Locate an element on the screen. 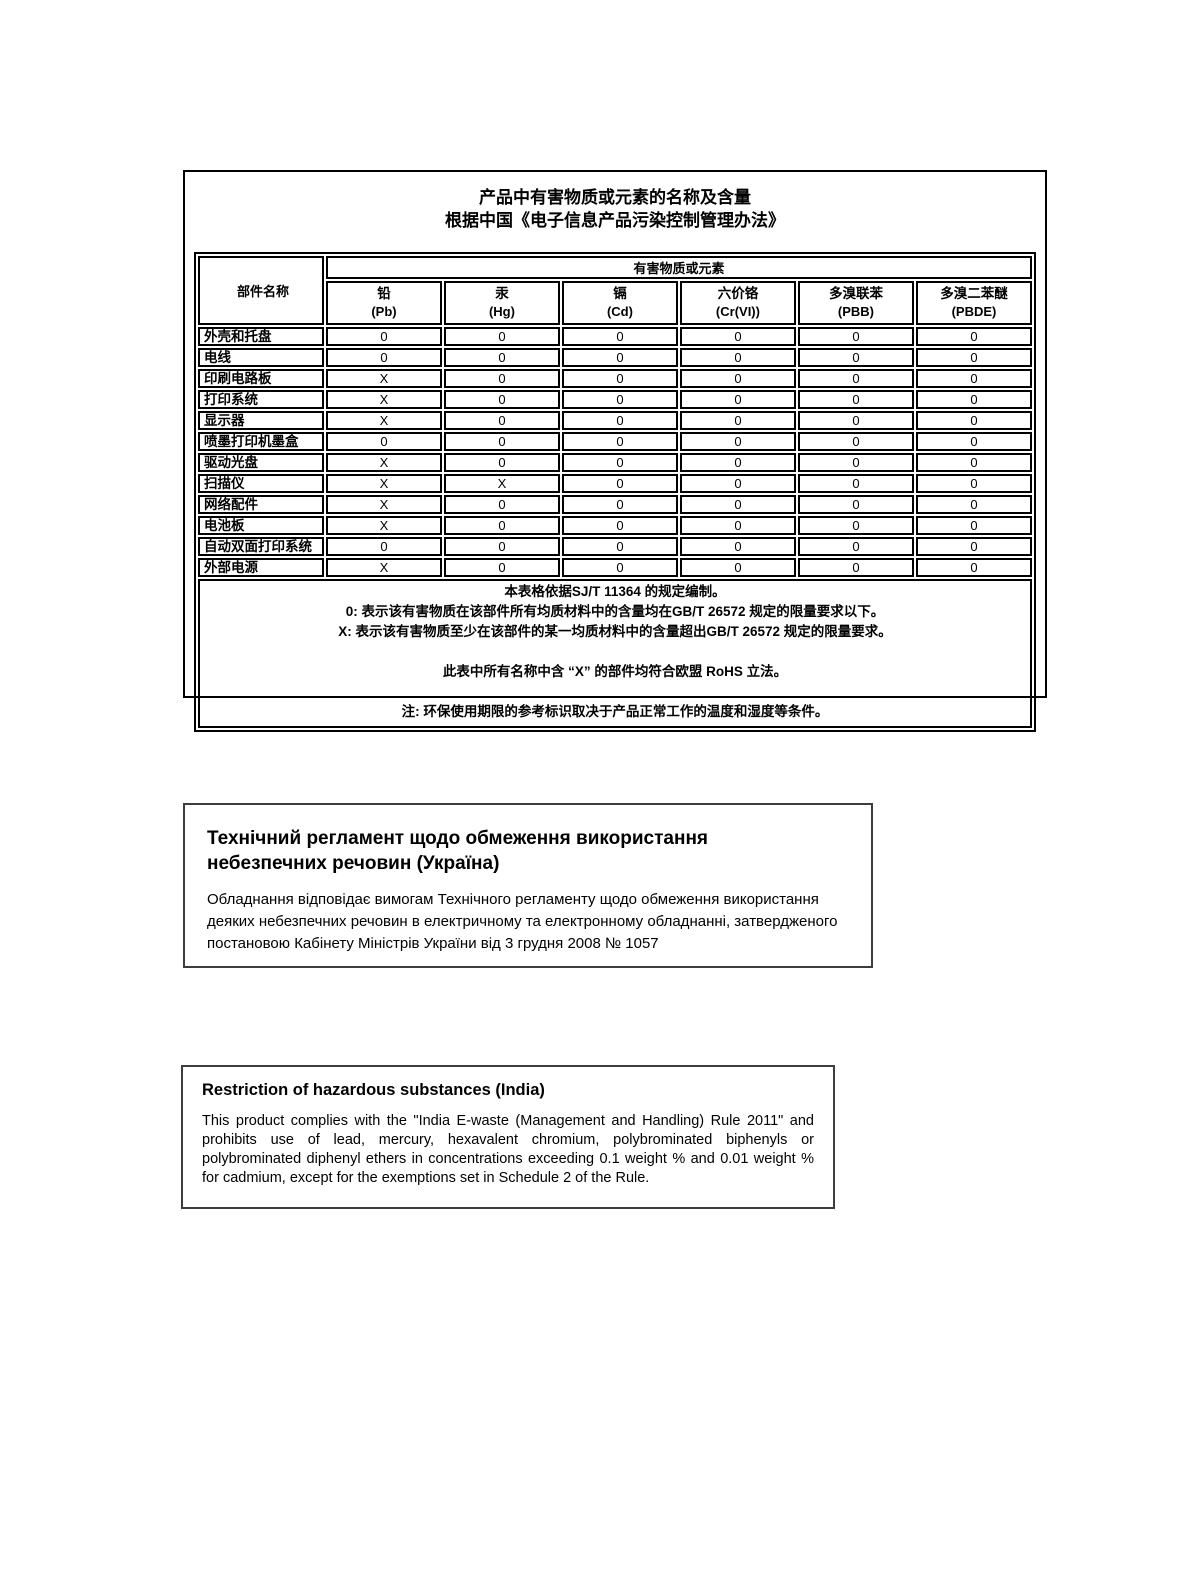  table-row: 打印系统 X 0 0 0 0 0 is located at coordinates (615, 399).